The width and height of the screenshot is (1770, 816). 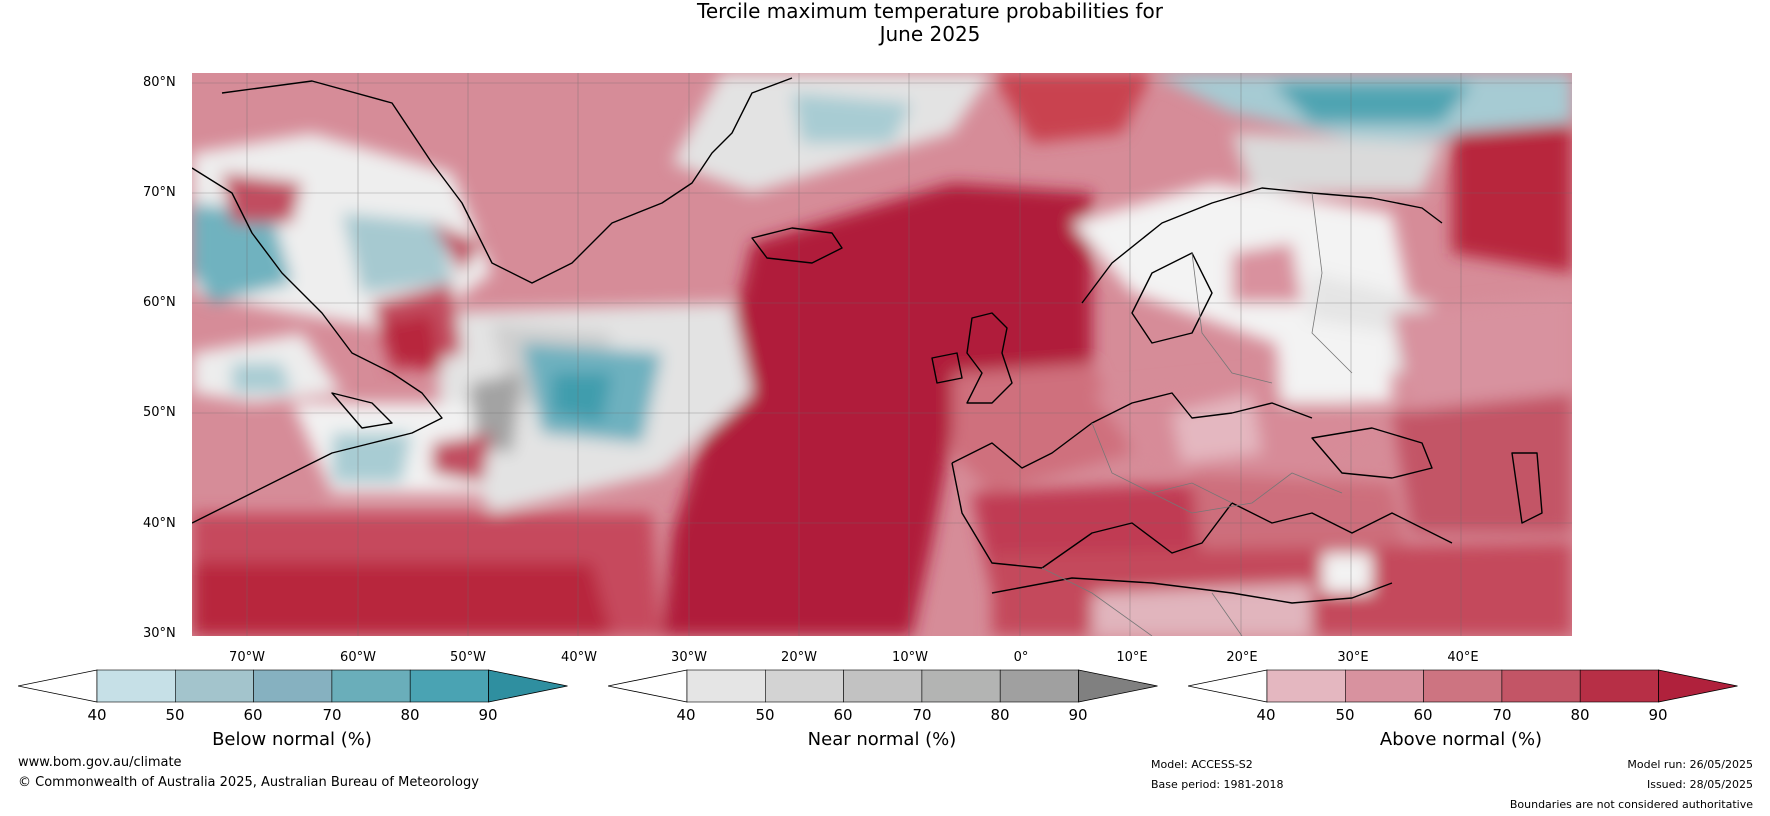 What do you see at coordinates (882, 739) in the screenshot?
I see `colorbar-title-near: Near normal (%)` at bounding box center [882, 739].